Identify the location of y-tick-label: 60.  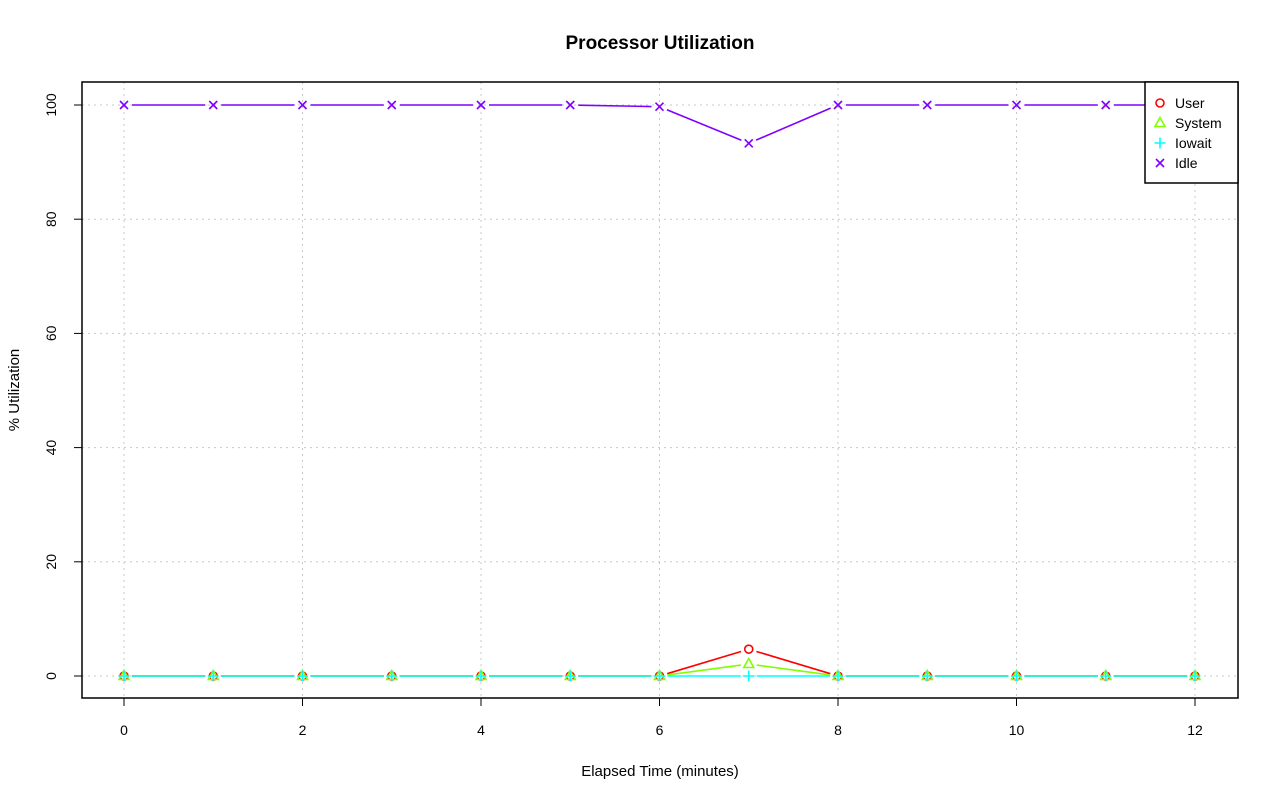
(51, 333).